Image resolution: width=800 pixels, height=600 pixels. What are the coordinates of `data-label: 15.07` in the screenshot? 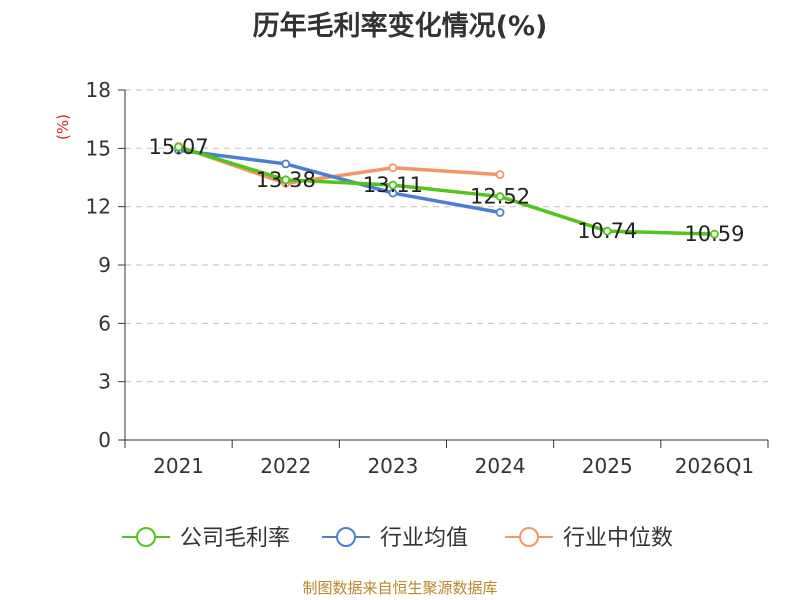 It's located at (179, 147).